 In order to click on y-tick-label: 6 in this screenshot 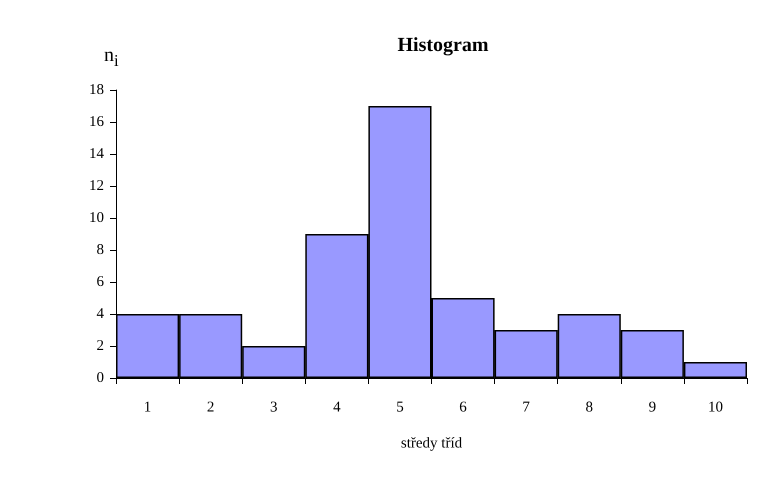, I will do `click(100, 282)`.